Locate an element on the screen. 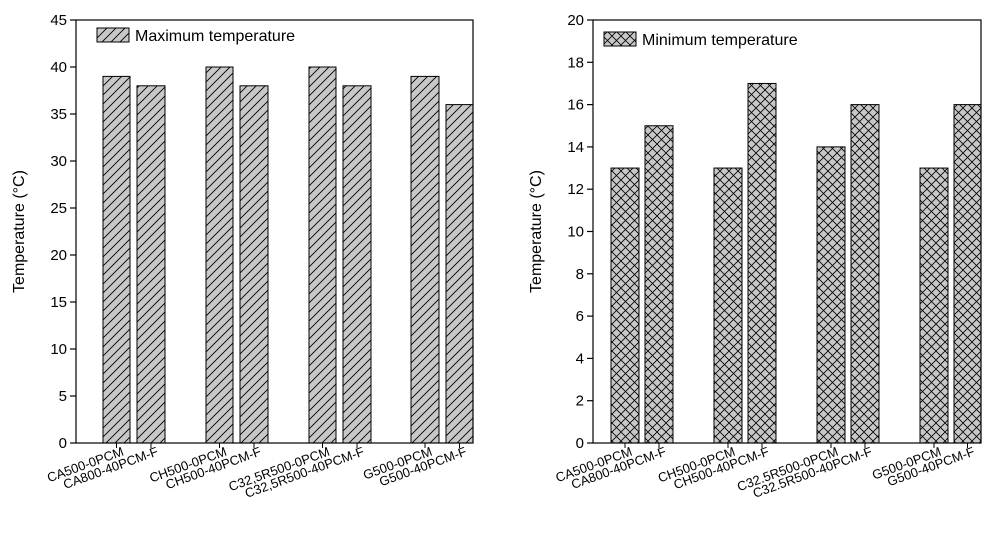 Image resolution: width=992 pixels, height=534 pixels. y-tick-label: 14 is located at coordinates (575, 147).